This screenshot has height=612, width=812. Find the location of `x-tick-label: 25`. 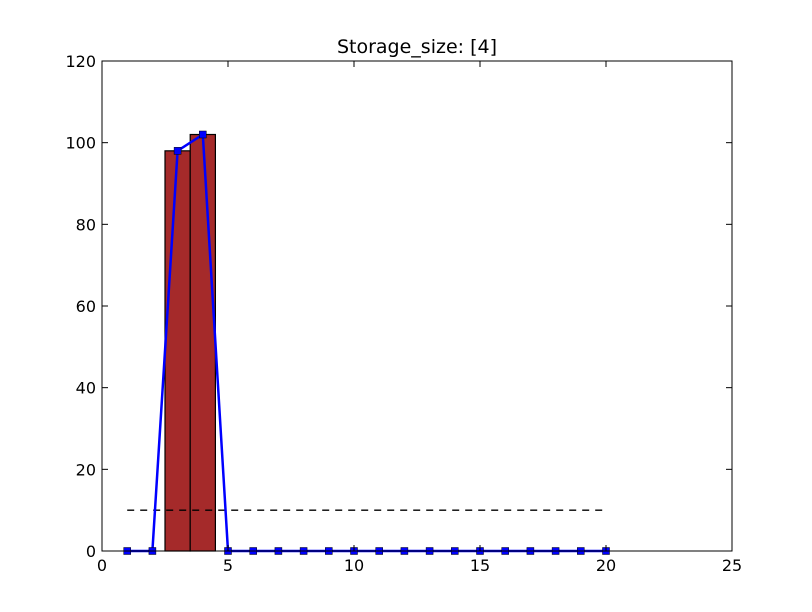

x-tick-label: 25 is located at coordinates (732, 565).